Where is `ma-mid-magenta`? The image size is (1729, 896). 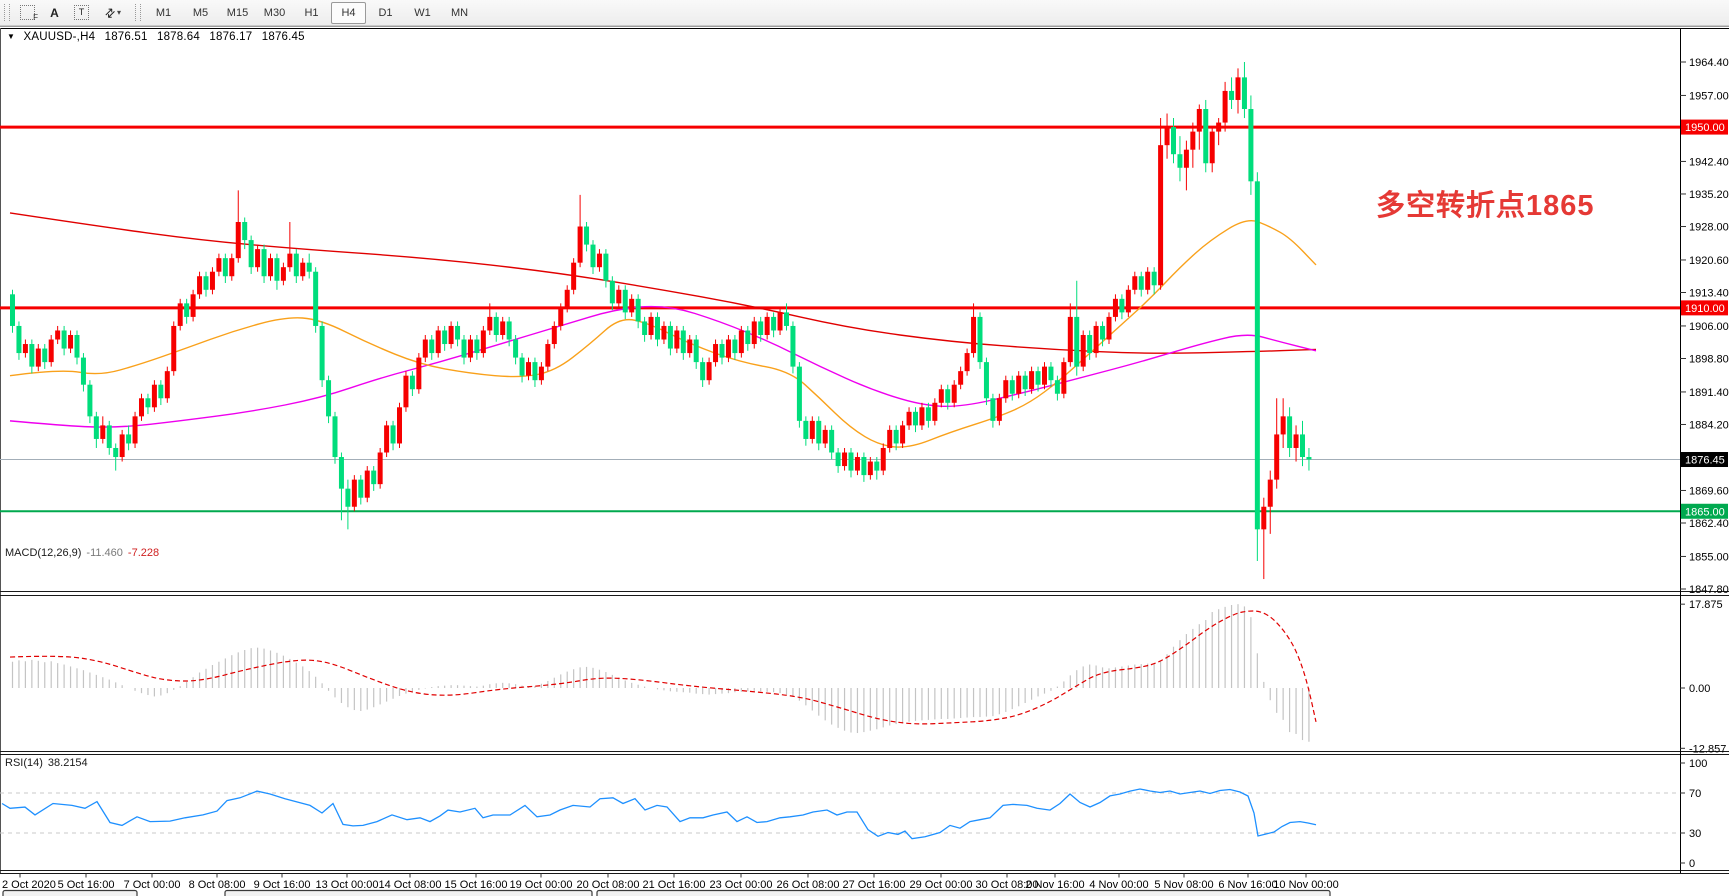 ma-mid-magenta is located at coordinates (663, 366).